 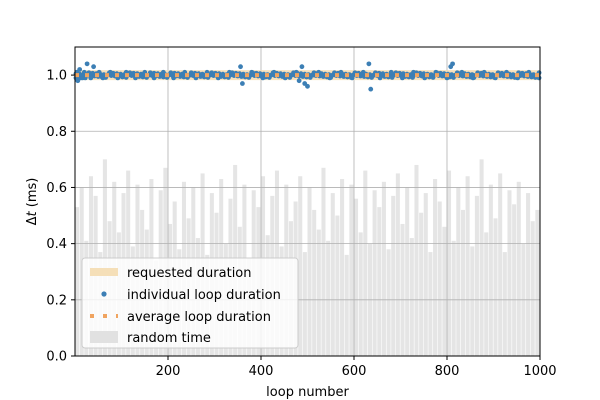 I want to click on x-tick-label: 200, so click(x=168, y=371).